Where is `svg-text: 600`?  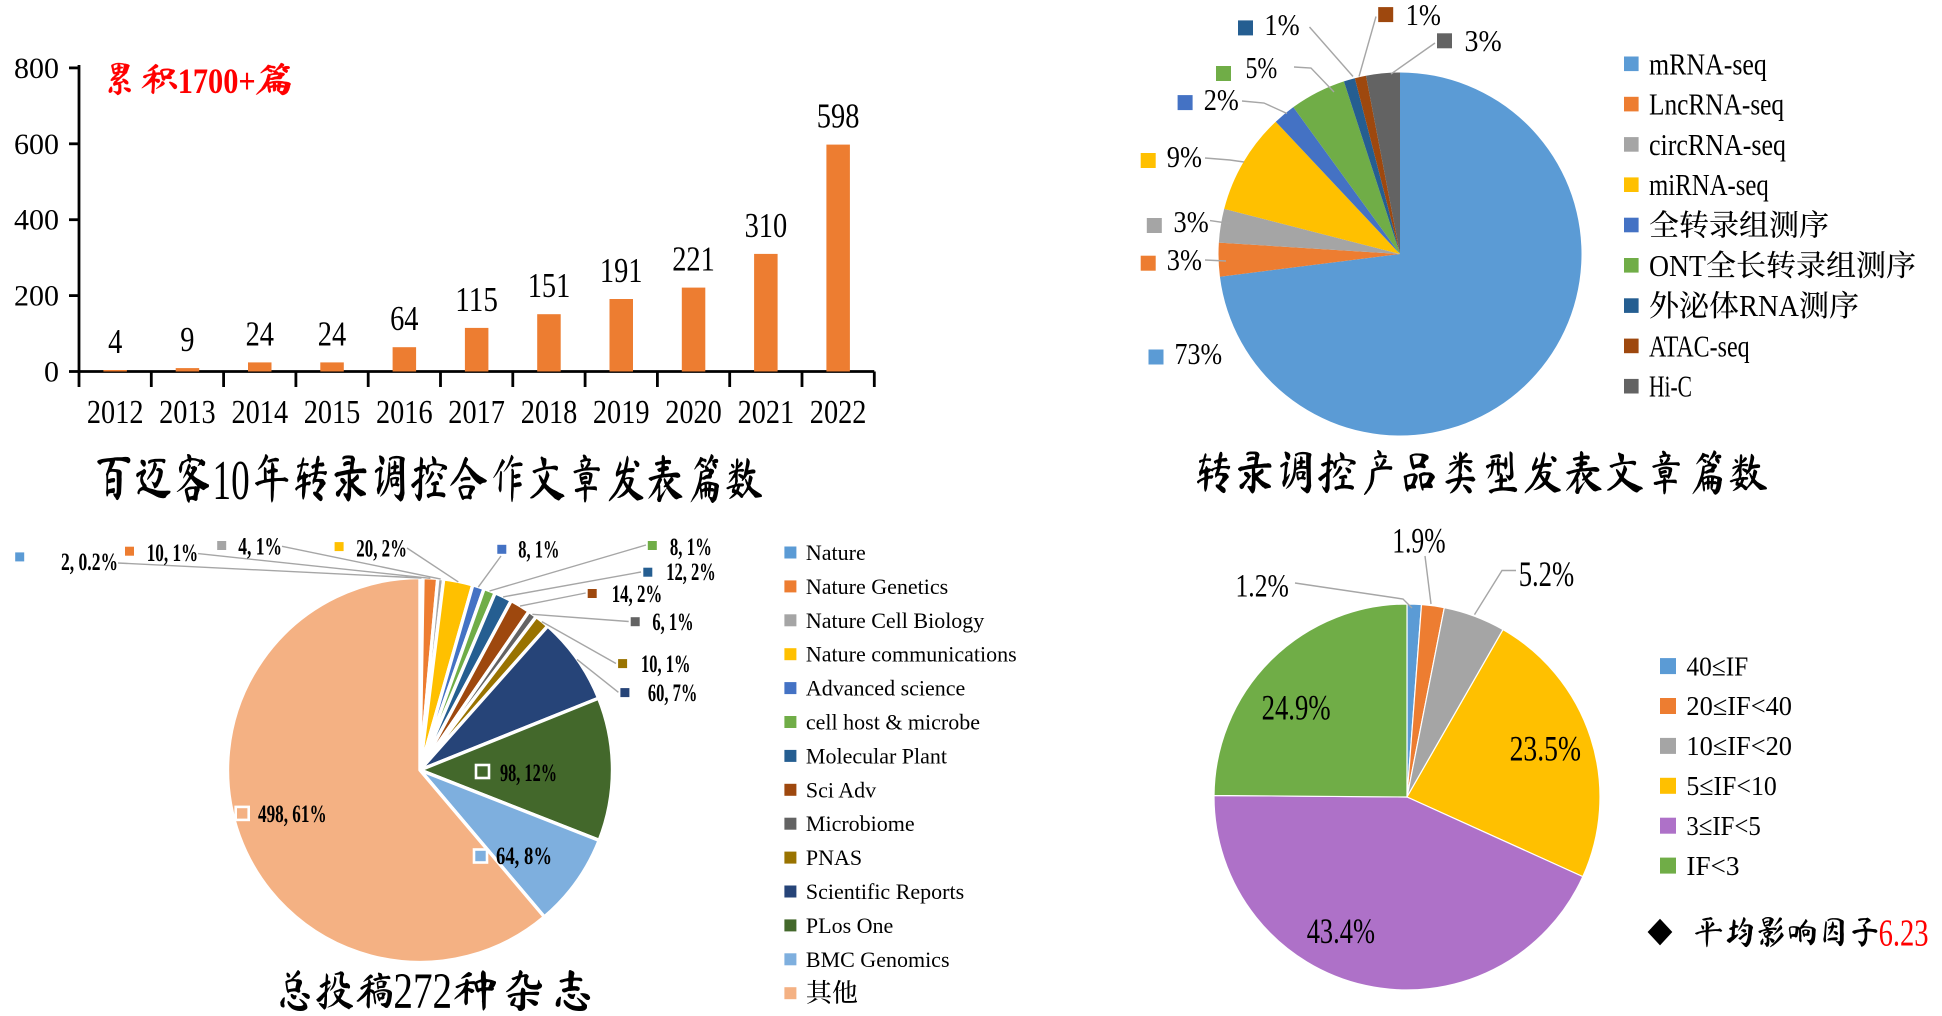 svg-text: 600 is located at coordinates (36, 144).